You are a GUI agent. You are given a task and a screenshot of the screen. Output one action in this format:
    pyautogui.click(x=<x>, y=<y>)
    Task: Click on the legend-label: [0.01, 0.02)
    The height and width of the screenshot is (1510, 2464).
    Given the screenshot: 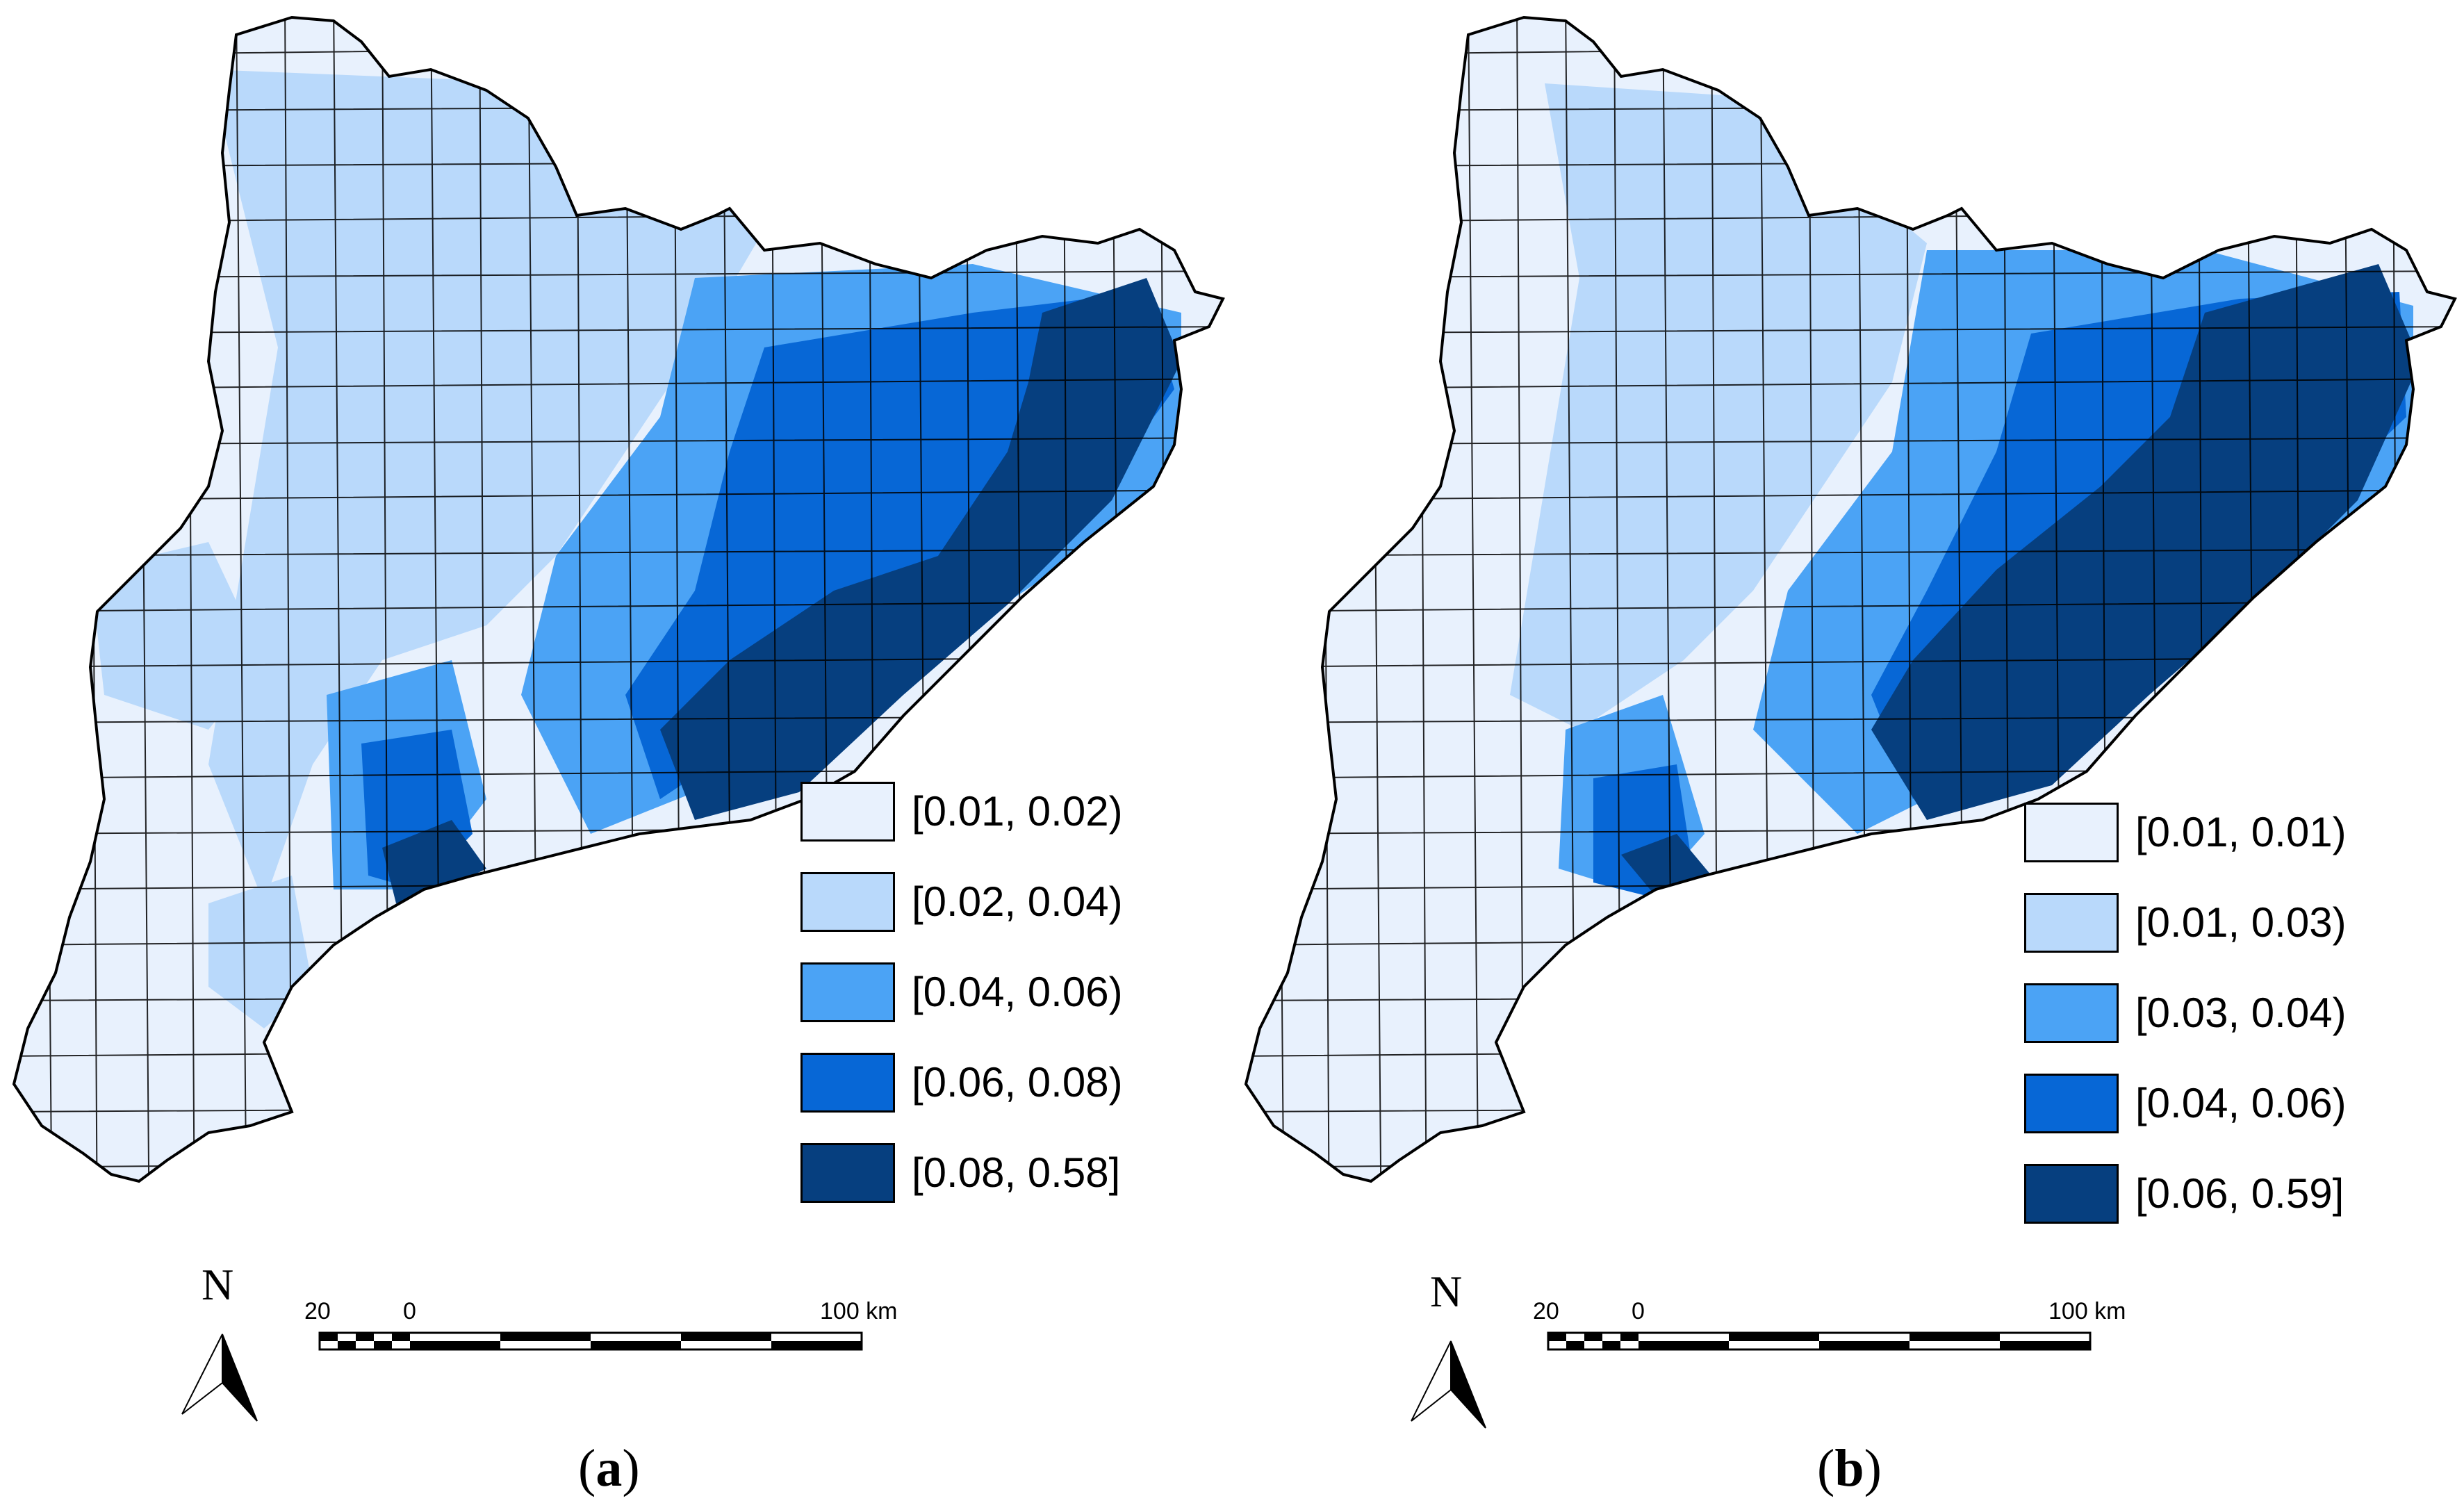 What is the action you would take?
    pyautogui.click(x=1018, y=811)
    